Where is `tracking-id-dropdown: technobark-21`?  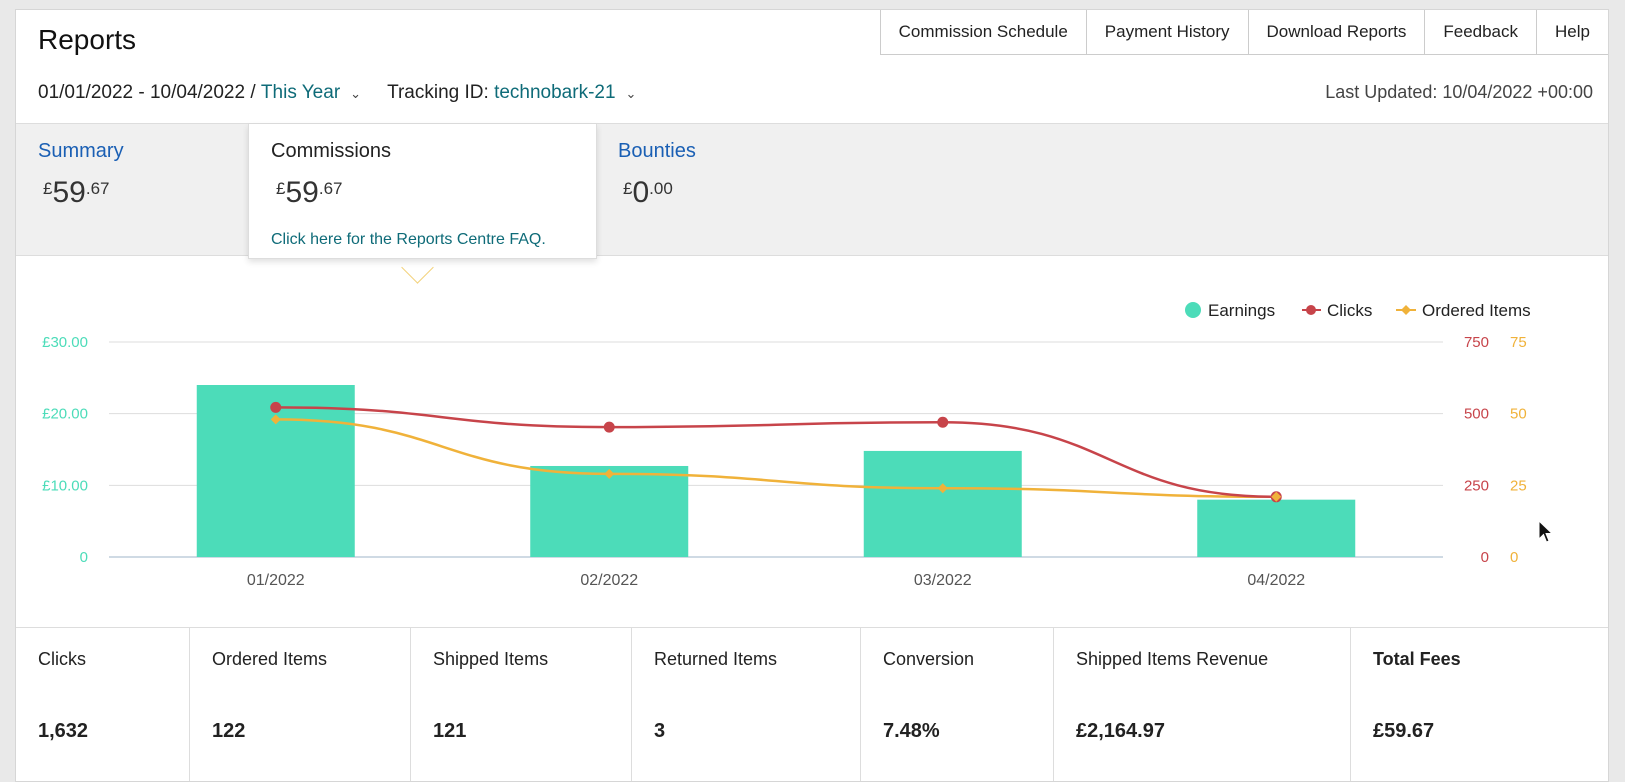 tracking-id-dropdown: technobark-21 is located at coordinates (555, 92).